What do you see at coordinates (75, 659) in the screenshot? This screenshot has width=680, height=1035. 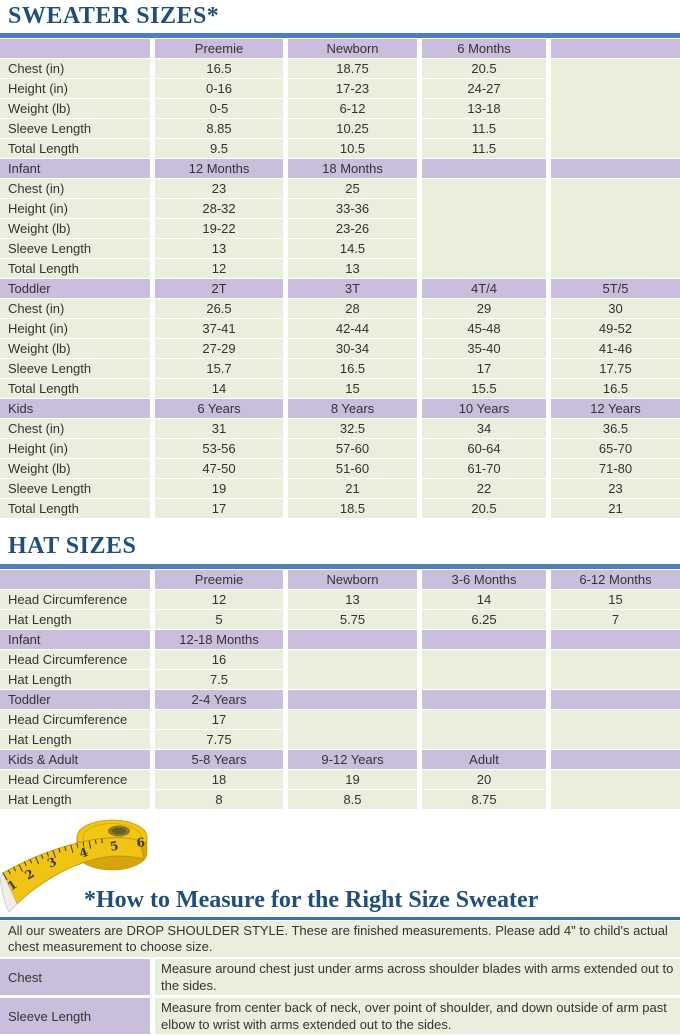 I see `row-label-cell: Head Circumference` at bounding box center [75, 659].